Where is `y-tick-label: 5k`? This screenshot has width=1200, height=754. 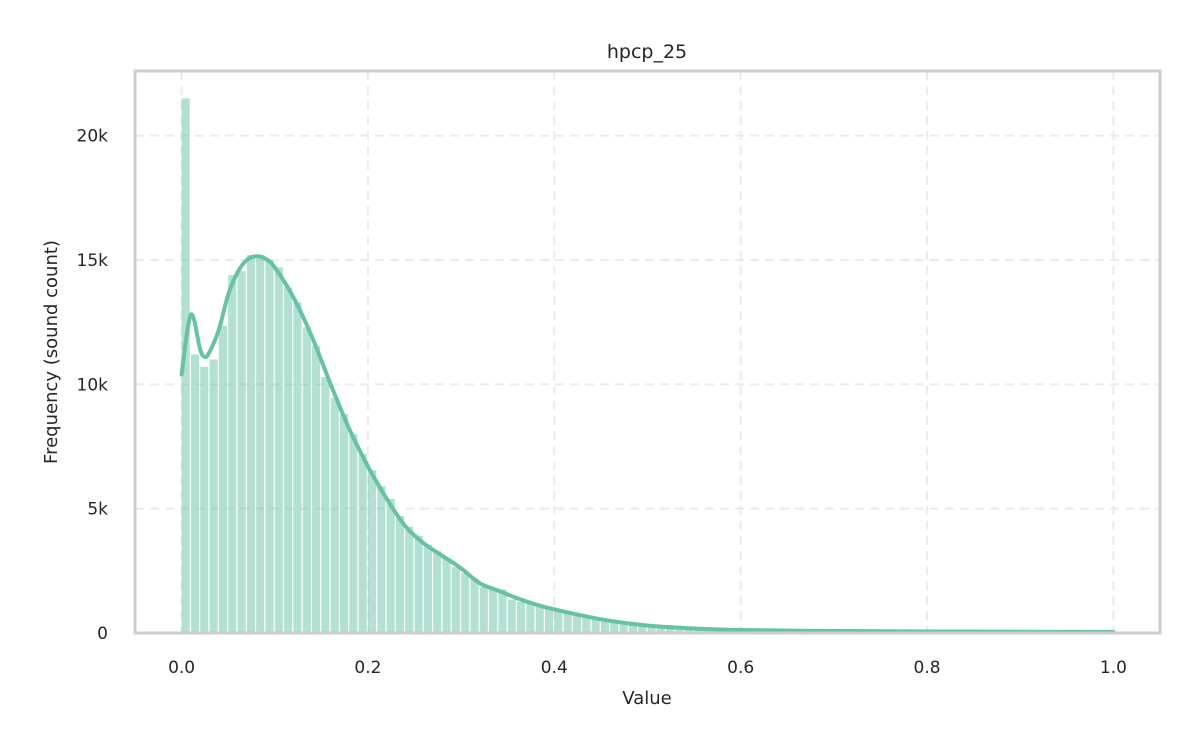
y-tick-label: 5k is located at coordinates (97, 510).